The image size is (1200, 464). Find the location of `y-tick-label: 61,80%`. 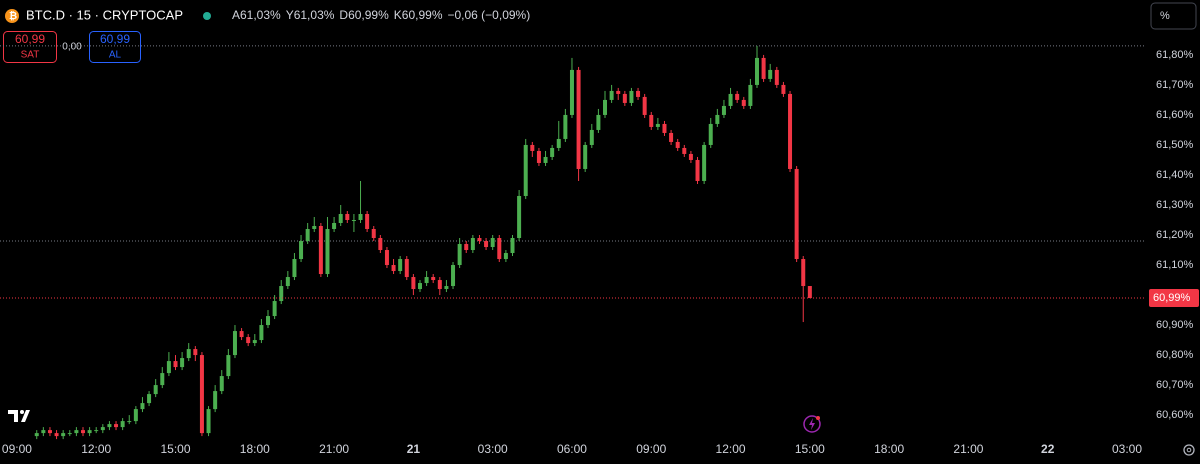

y-tick-label: 61,80% is located at coordinates (1175, 55).